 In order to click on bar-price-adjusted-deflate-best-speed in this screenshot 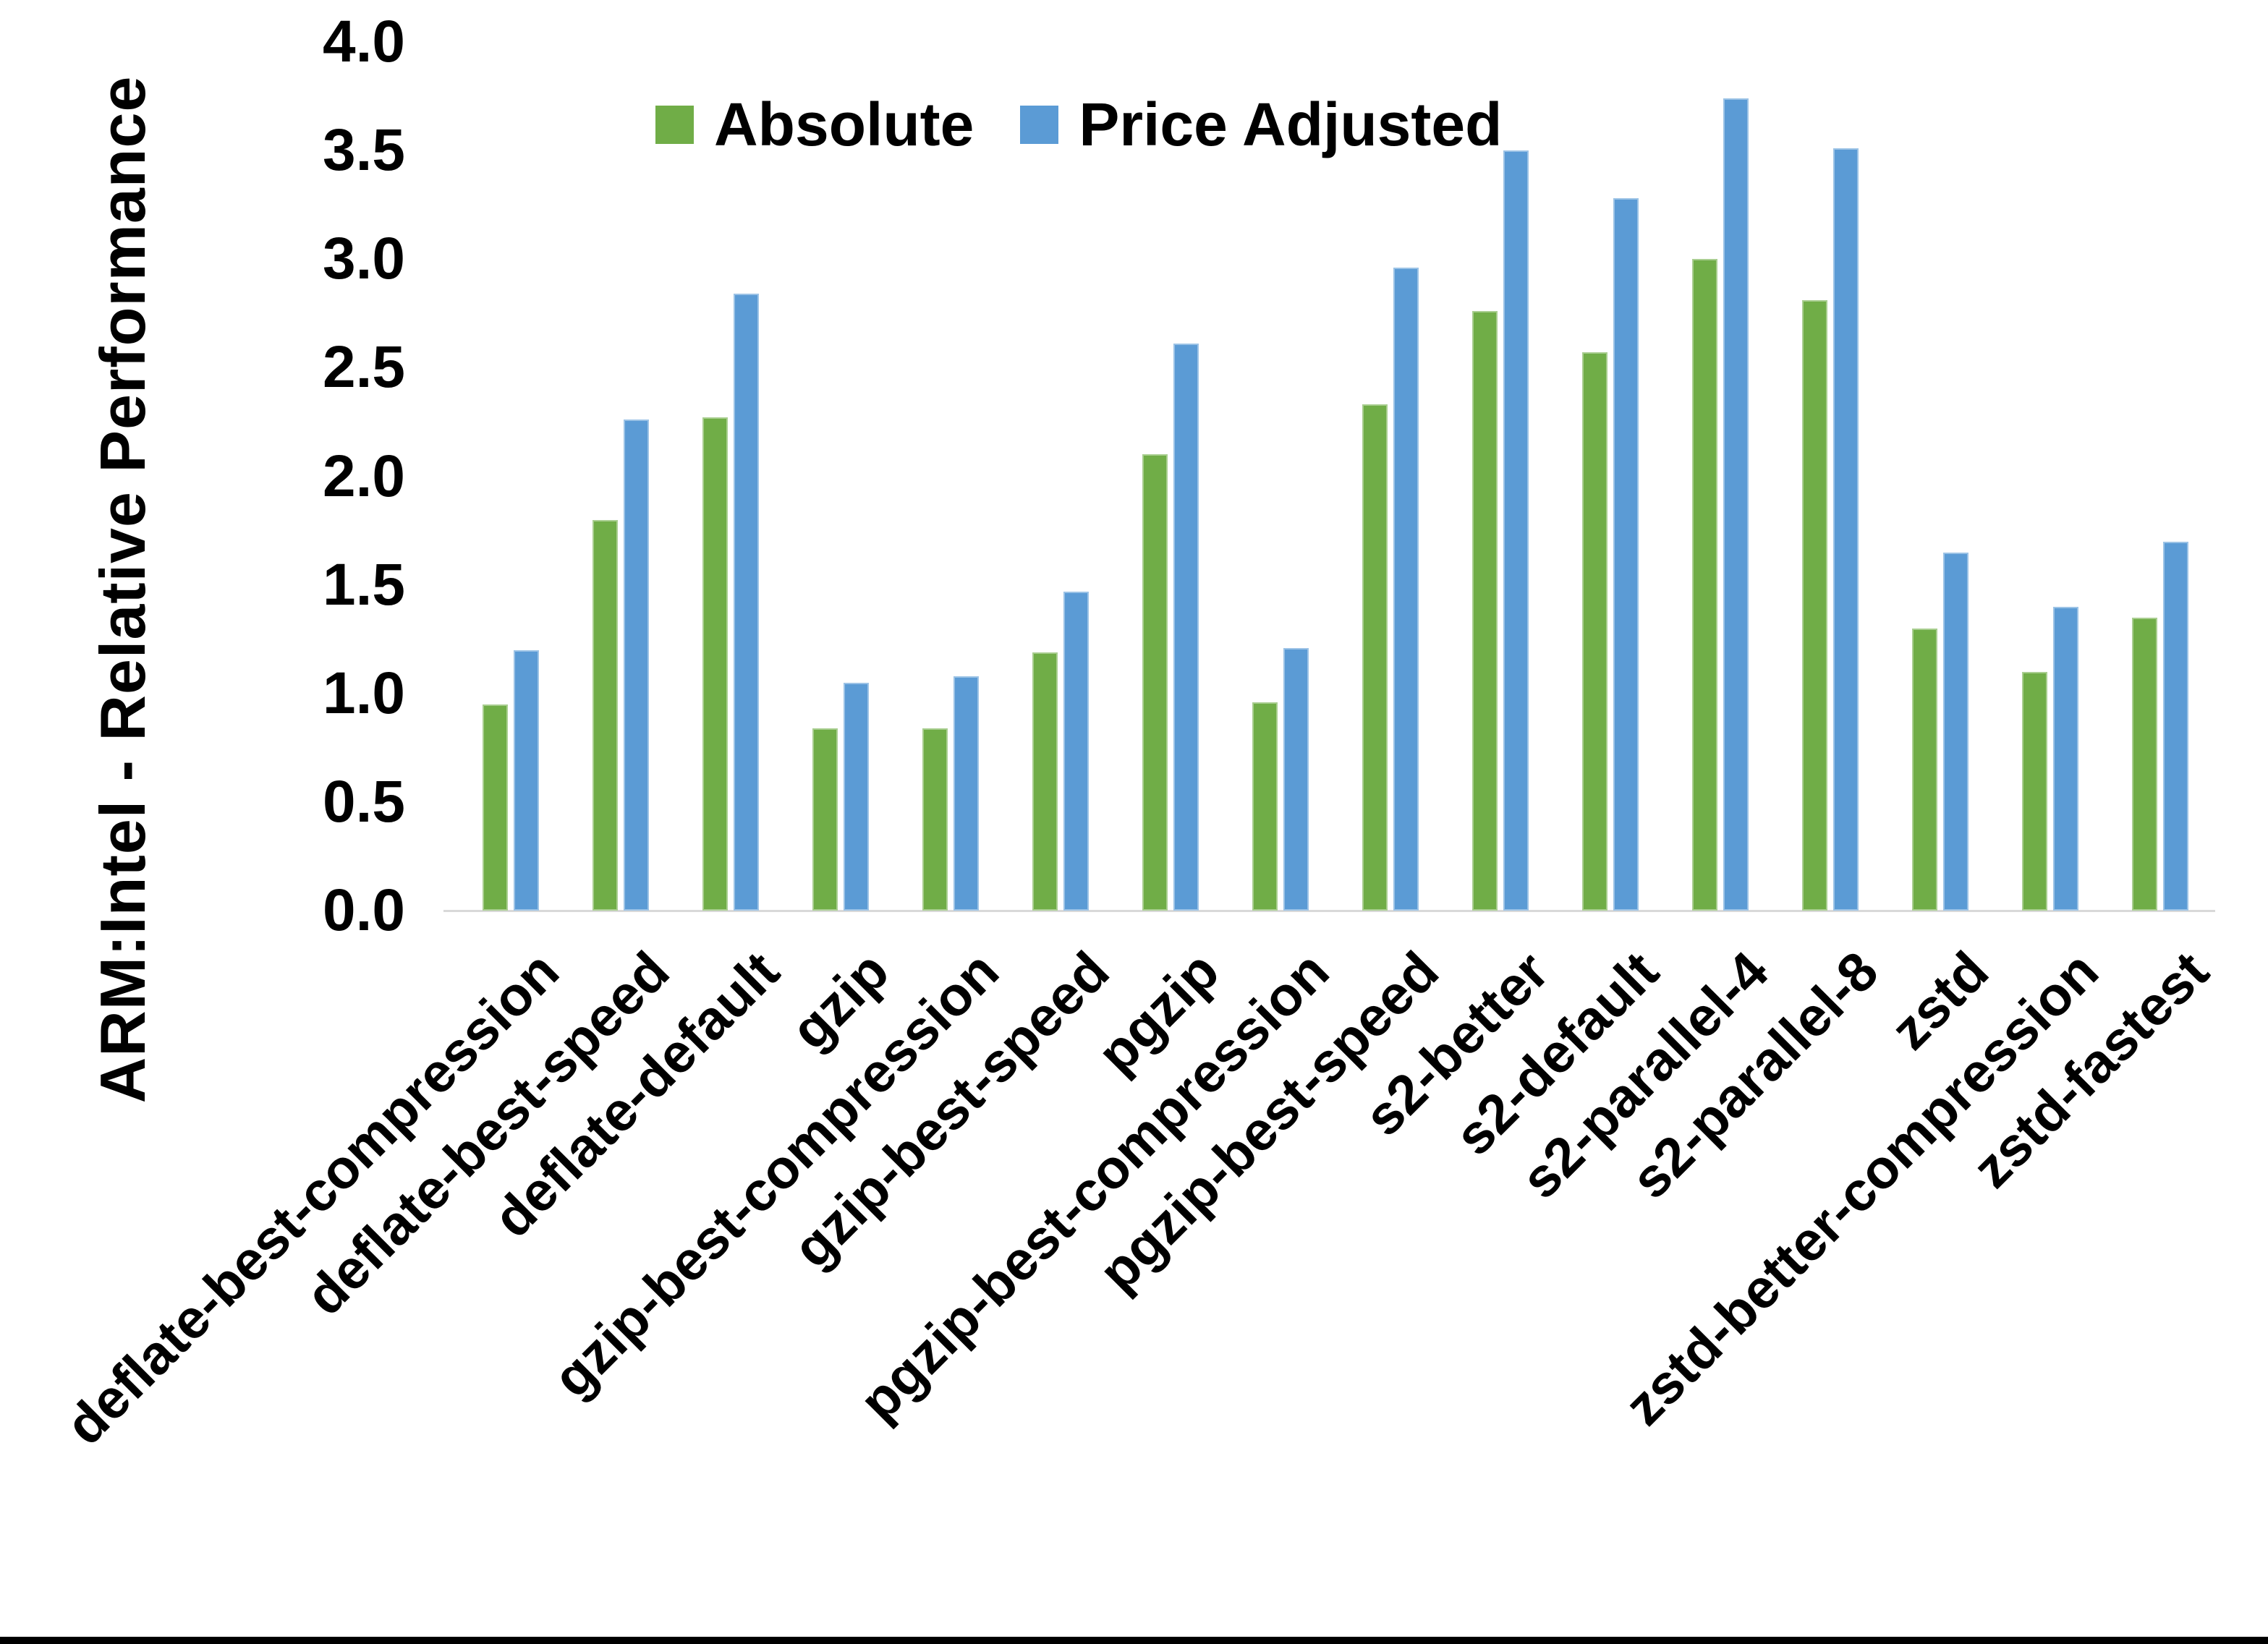, I will do `click(636, 665)`.